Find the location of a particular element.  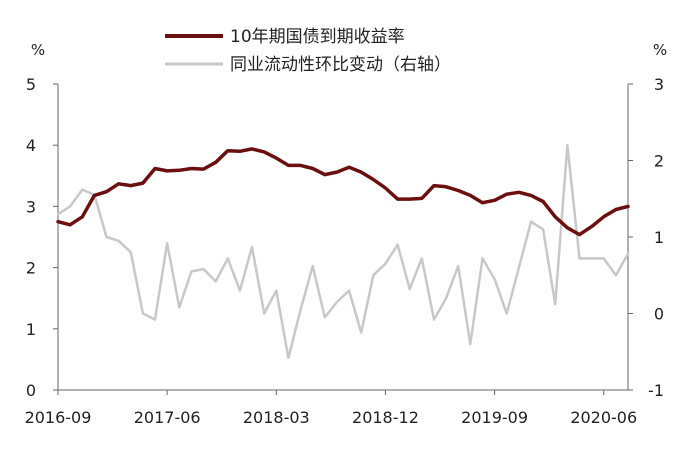

legend-label-yield: 10年期国债到期收益率 is located at coordinates (317, 37).